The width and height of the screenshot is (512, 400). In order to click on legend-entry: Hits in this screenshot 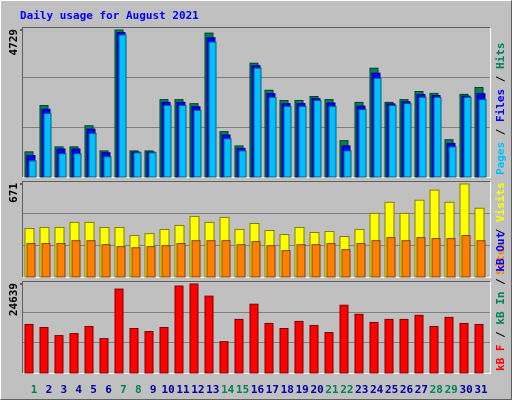, I will do `click(500, 56)`.